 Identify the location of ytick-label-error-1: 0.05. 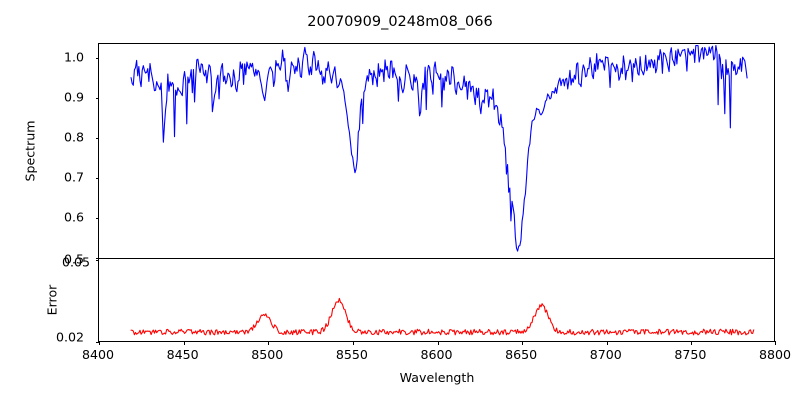
(75, 262).